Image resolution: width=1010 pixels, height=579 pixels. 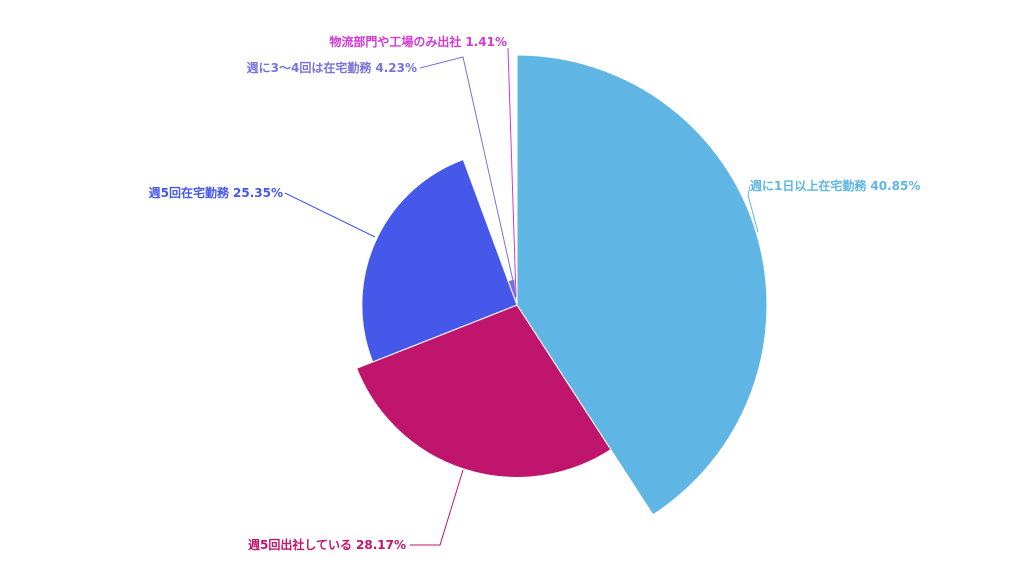 What do you see at coordinates (895, 186) in the screenshot?
I see `slice-value: 40.85%` at bounding box center [895, 186].